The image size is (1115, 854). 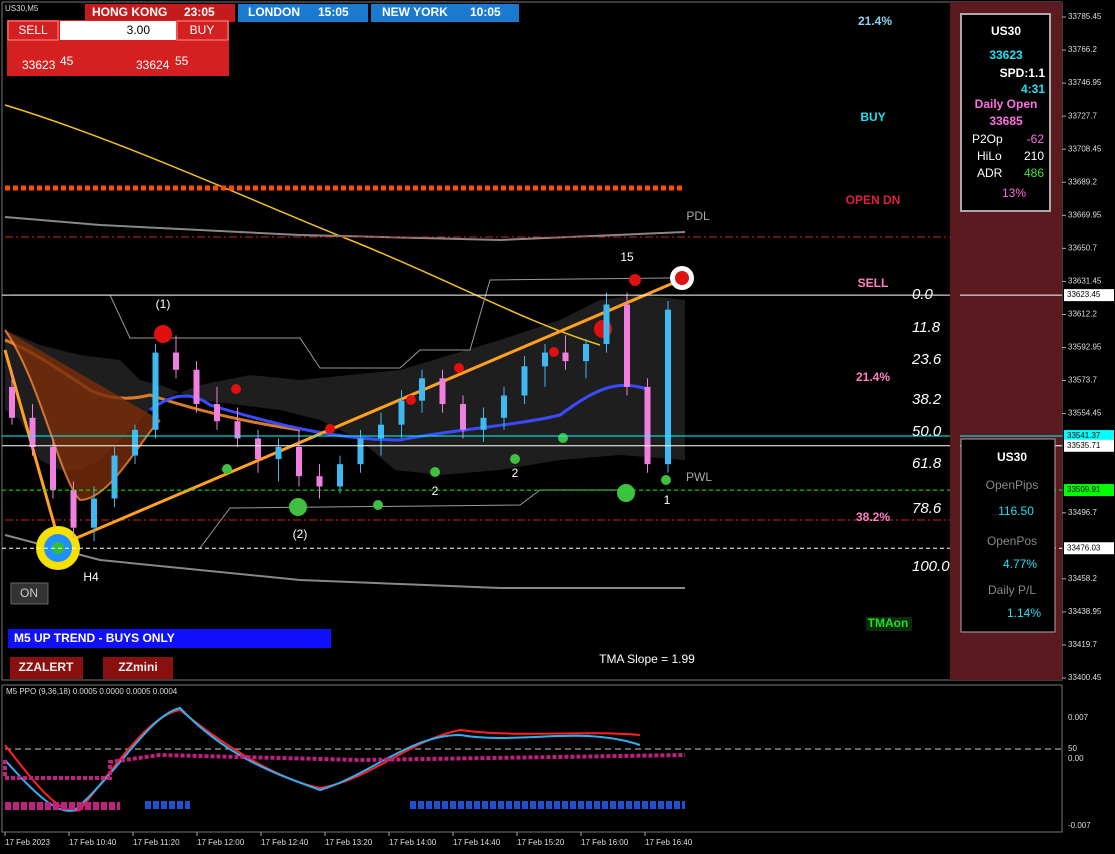 I want to click on info-p2op-label: P2Op, so click(x=987, y=139).